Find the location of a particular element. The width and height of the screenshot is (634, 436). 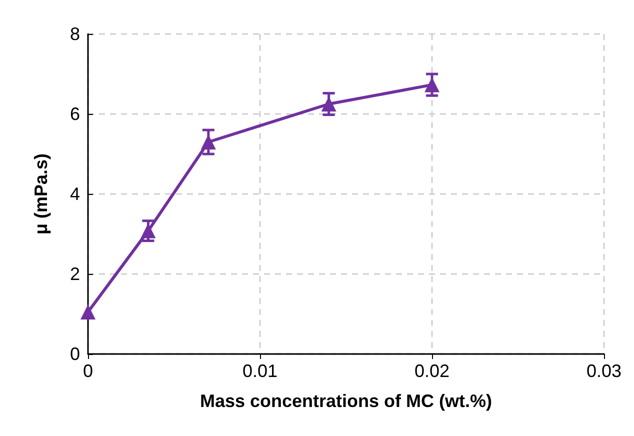

x-axis-title: Mass concentrations of MC (wt.%) is located at coordinates (346, 401).